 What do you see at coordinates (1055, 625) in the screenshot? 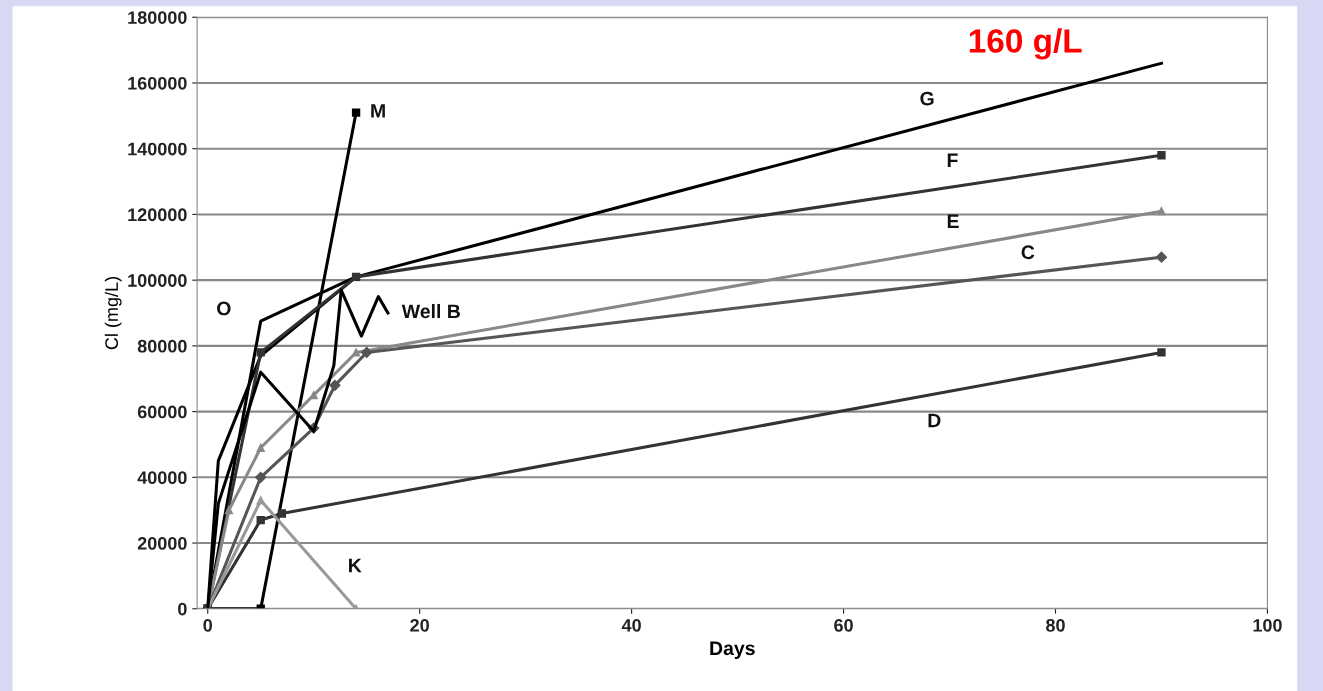
I see `x-tick-label: 80` at bounding box center [1055, 625].